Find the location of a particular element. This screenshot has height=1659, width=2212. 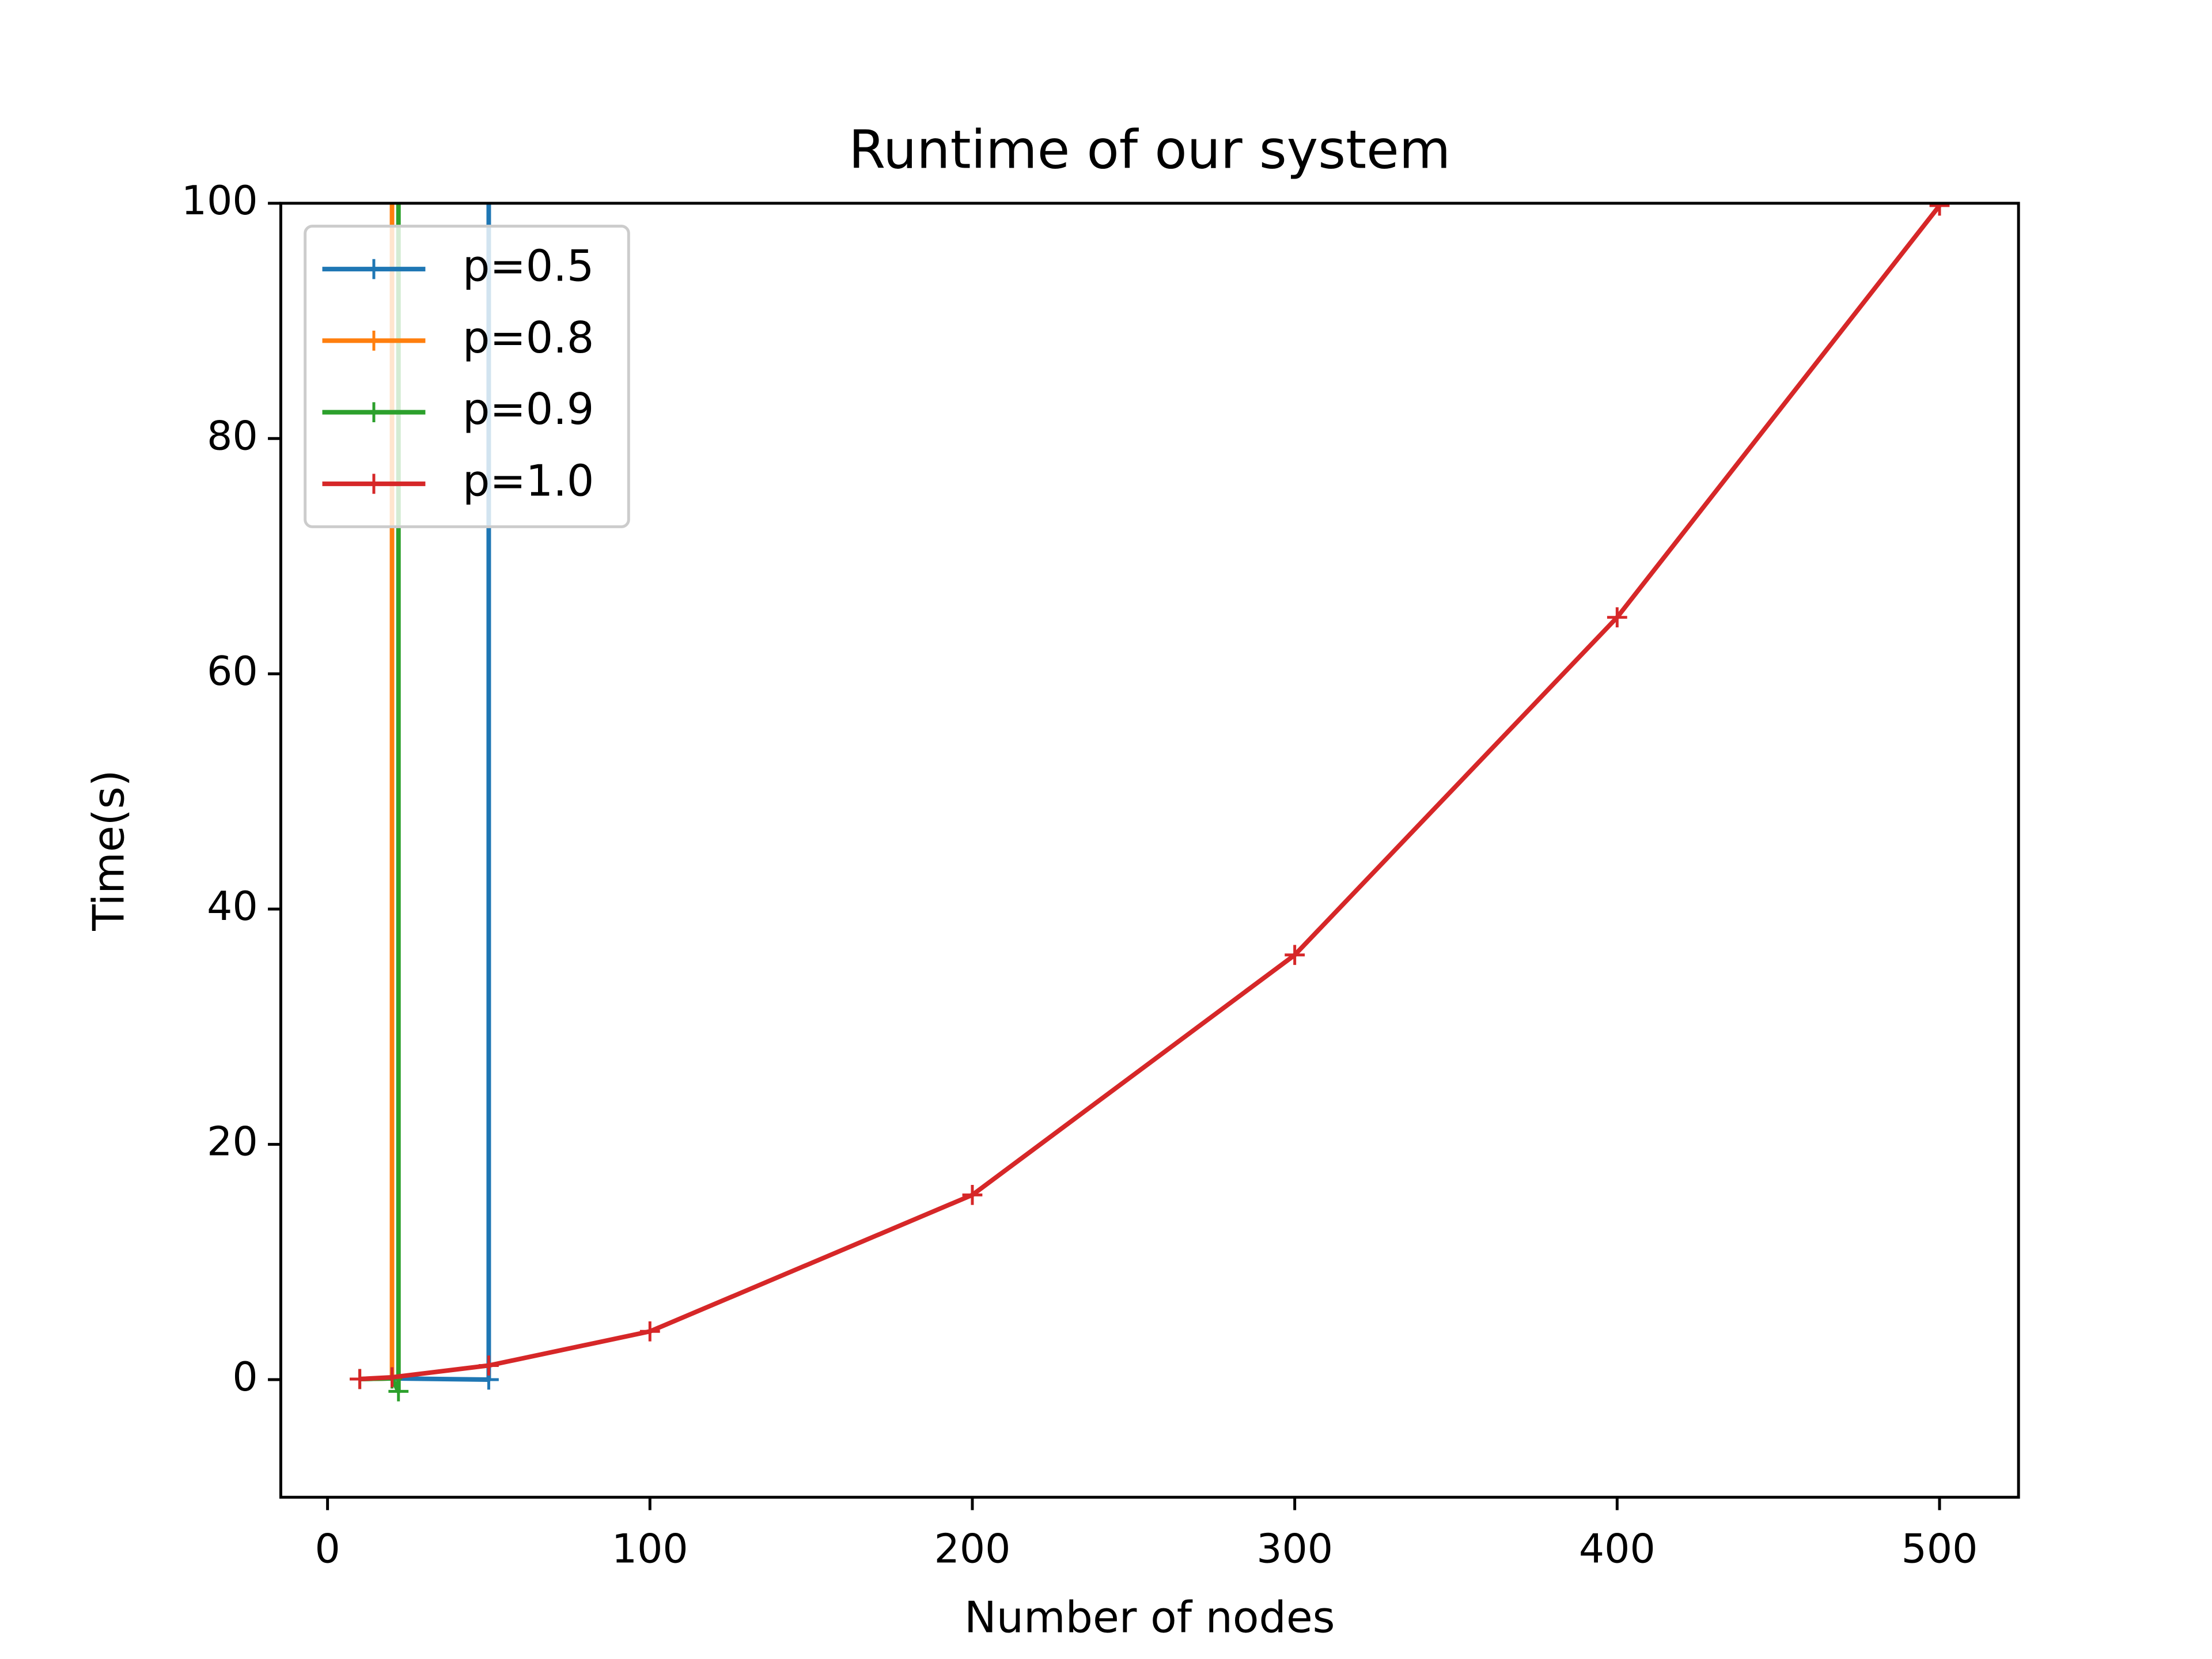

legend-label: p=0.8 is located at coordinates (528, 338).